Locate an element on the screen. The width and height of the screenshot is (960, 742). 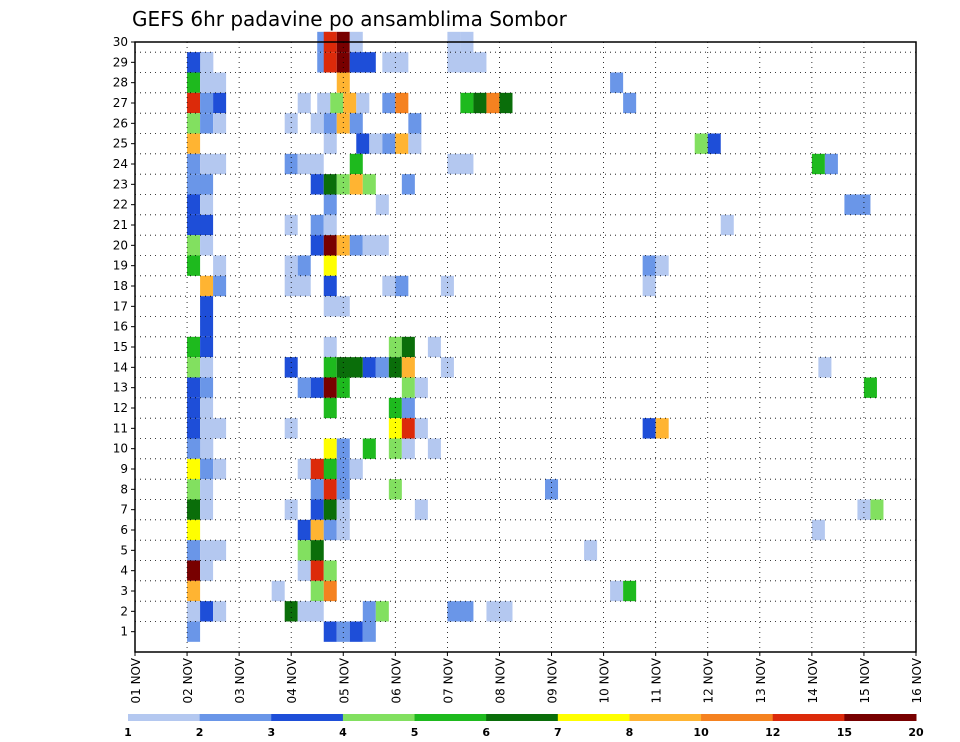
y-tick-label: 17 is located at coordinates (120, 306).